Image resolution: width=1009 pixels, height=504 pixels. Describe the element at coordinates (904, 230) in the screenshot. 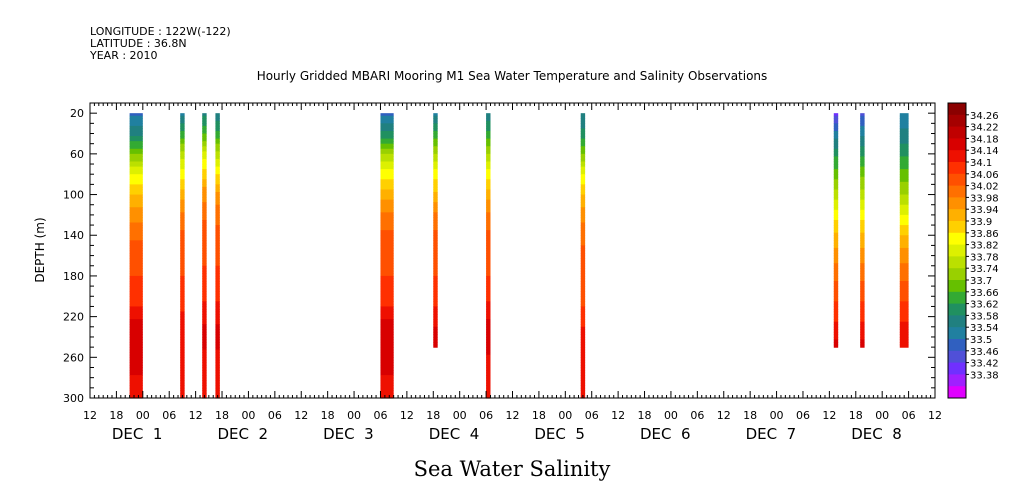

I see `salinity-column` at that location.